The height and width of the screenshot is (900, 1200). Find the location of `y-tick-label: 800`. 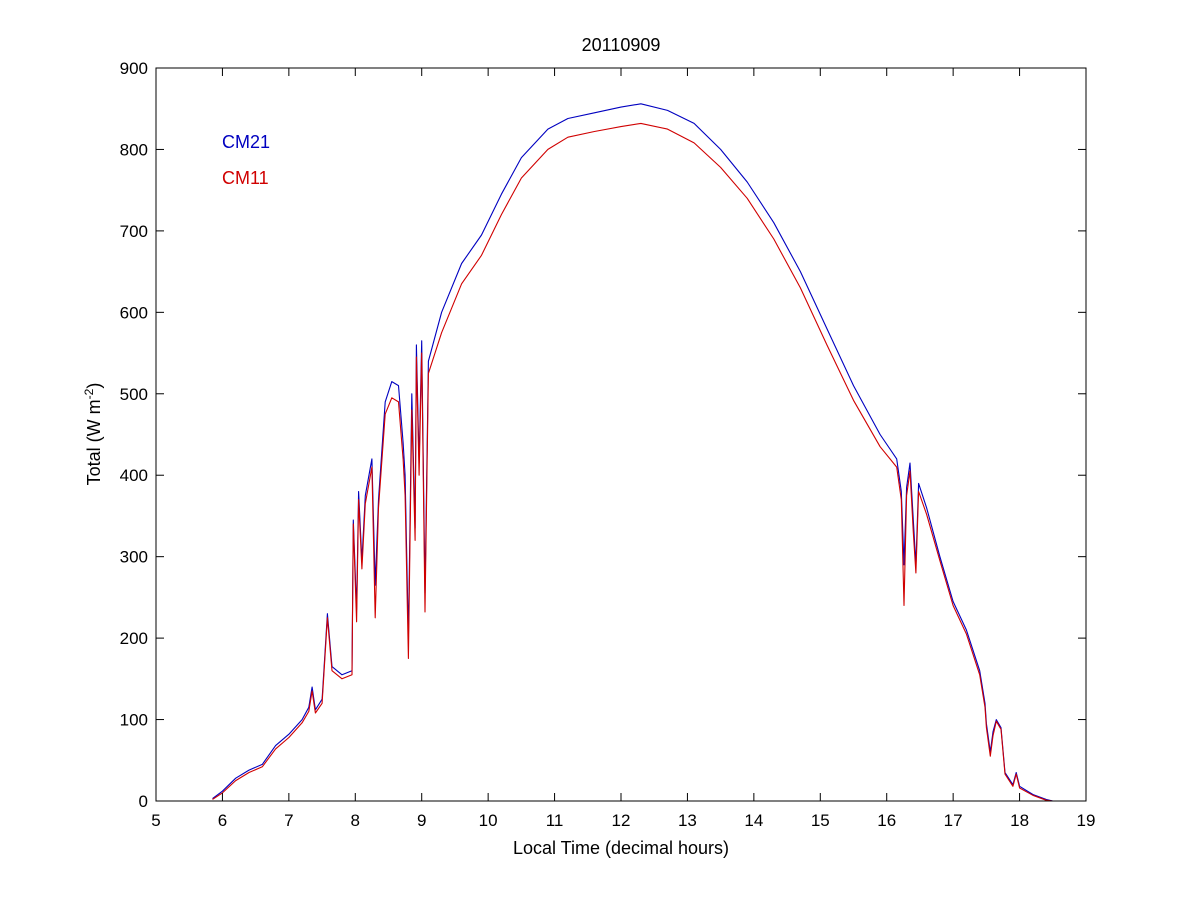

y-tick-label: 800 is located at coordinates (134, 149).